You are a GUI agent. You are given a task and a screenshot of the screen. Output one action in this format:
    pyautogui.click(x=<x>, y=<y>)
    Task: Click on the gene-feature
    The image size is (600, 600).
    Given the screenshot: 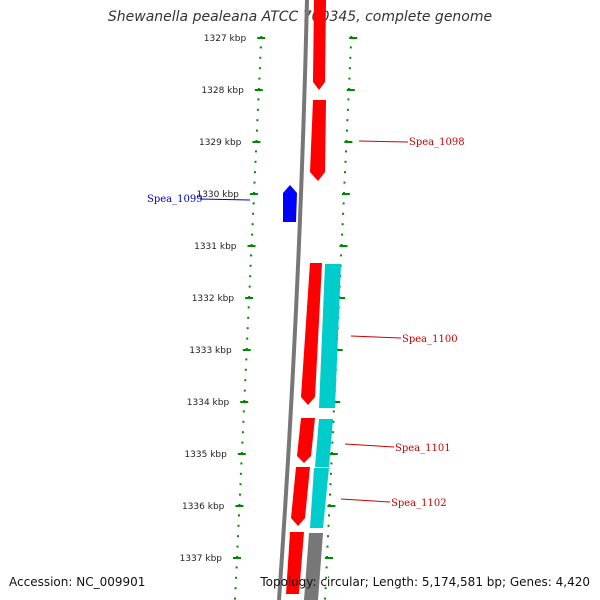 What is the action you would take?
    pyautogui.click(x=319, y=45)
    